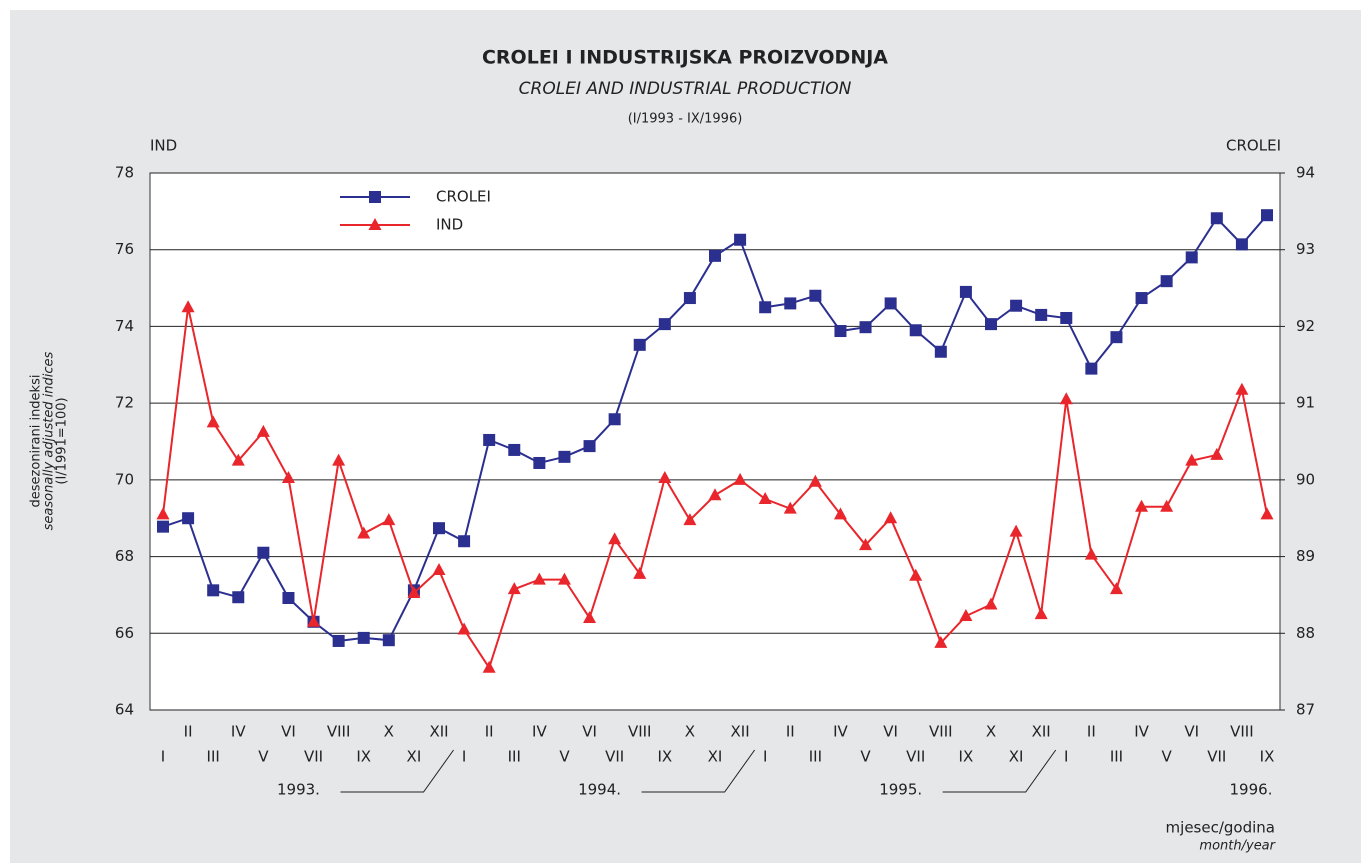 The height and width of the screenshot is (863, 1361). I want to click on period: (I/1993 - IX/1996), so click(685, 119).